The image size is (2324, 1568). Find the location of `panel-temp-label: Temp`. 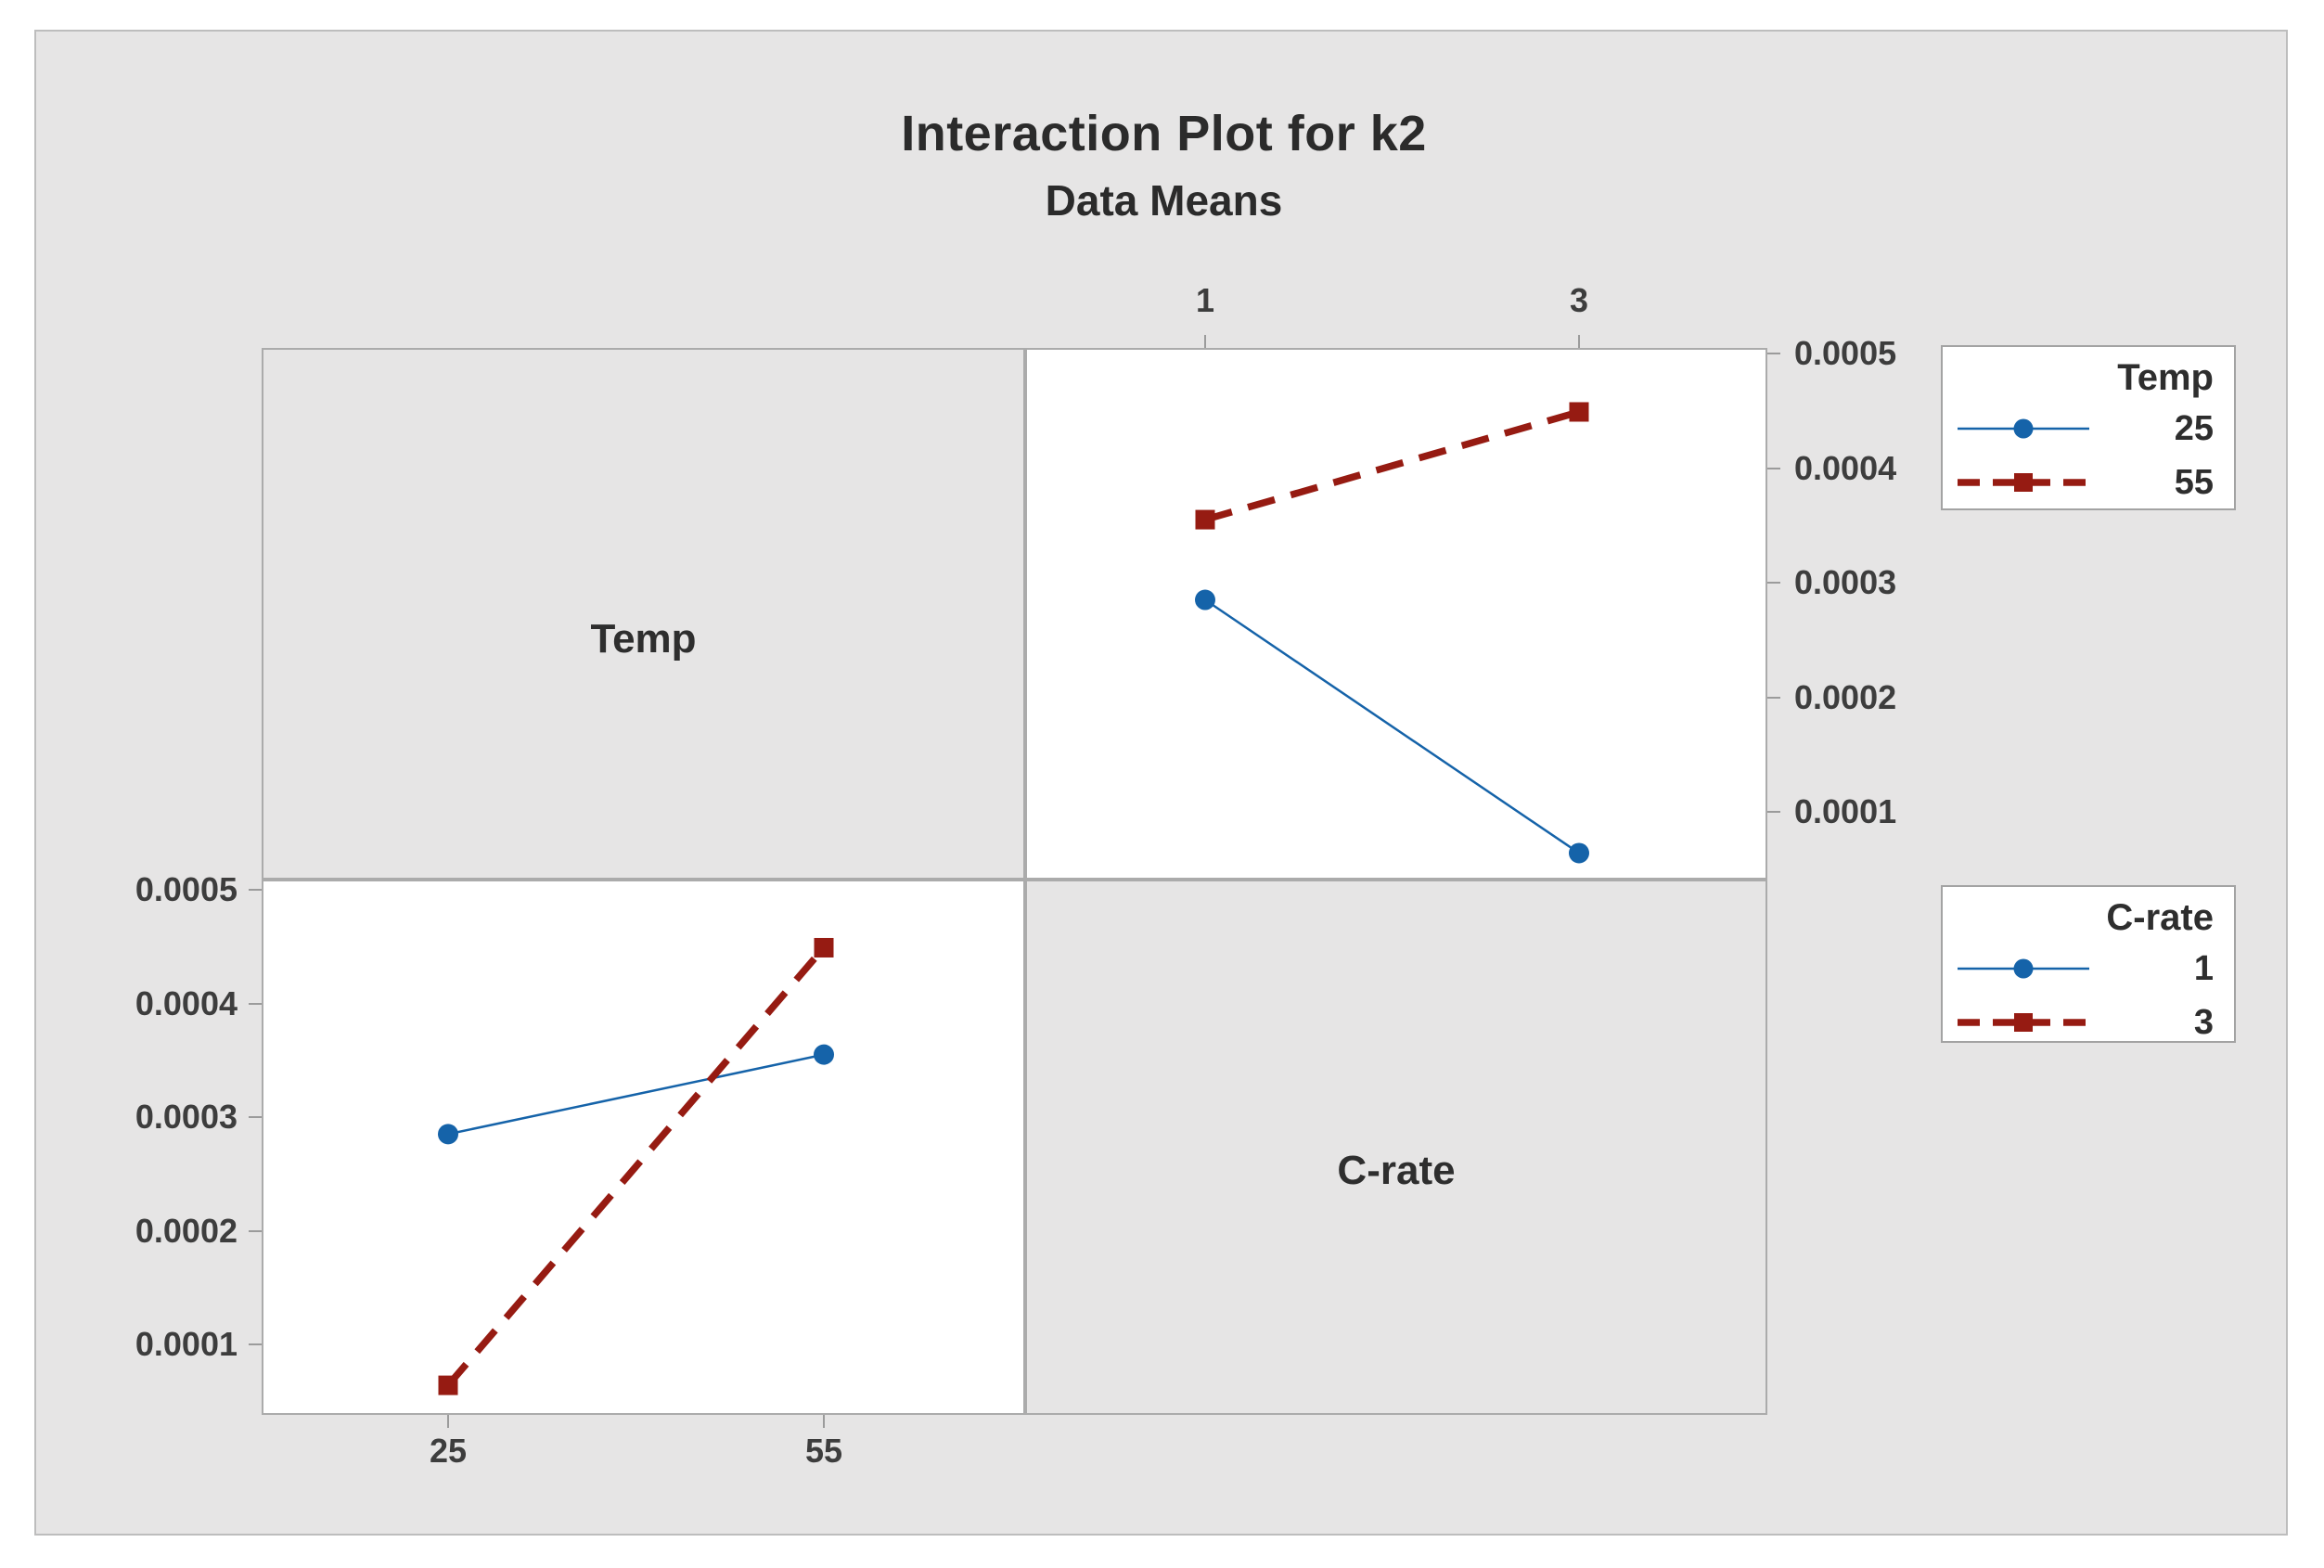

panel-temp-label: Temp is located at coordinates (643, 639).